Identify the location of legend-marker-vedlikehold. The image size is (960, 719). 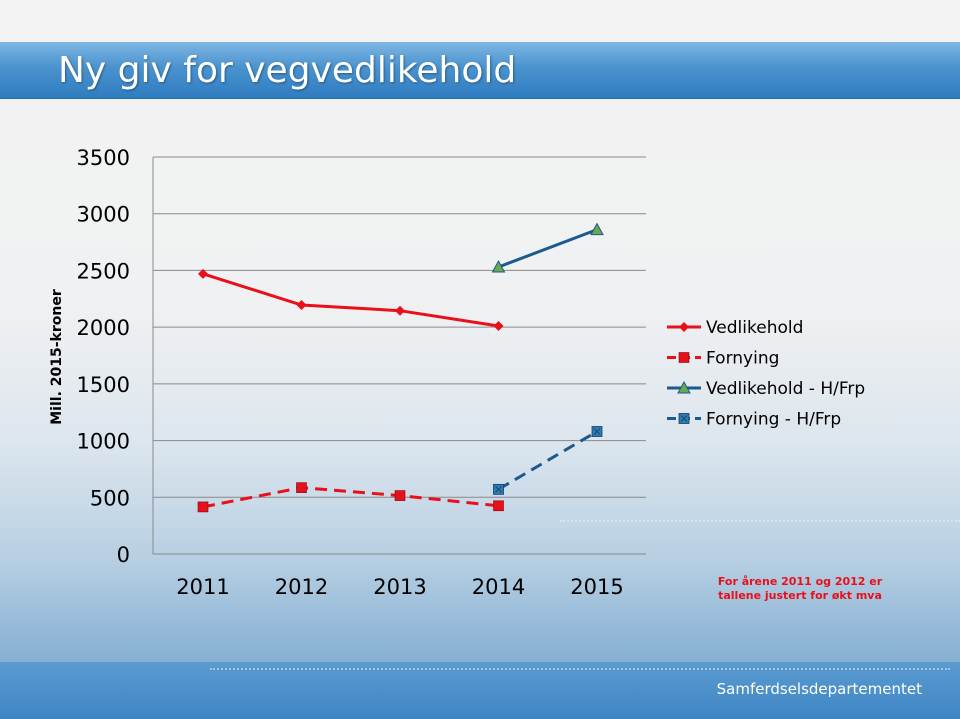
(684, 327).